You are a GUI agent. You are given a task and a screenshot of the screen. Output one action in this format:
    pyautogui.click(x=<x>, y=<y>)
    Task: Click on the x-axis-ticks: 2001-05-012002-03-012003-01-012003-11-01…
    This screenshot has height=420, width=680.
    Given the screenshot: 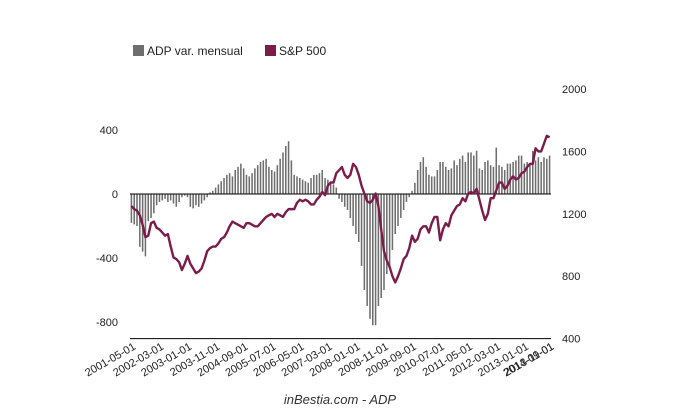 What is the action you would take?
    pyautogui.click(x=319, y=360)
    